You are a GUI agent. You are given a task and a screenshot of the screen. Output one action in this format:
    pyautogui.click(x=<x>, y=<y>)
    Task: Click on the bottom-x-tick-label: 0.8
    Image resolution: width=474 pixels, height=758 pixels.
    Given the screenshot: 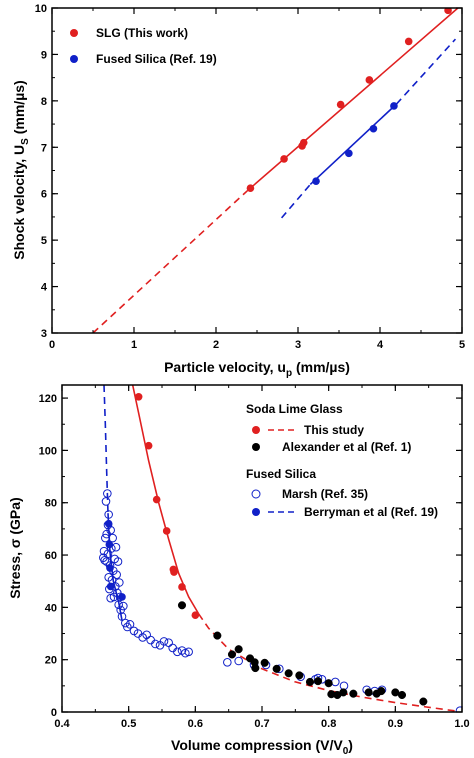 What is the action you would take?
    pyautogui.click(x=328, y=724)
    